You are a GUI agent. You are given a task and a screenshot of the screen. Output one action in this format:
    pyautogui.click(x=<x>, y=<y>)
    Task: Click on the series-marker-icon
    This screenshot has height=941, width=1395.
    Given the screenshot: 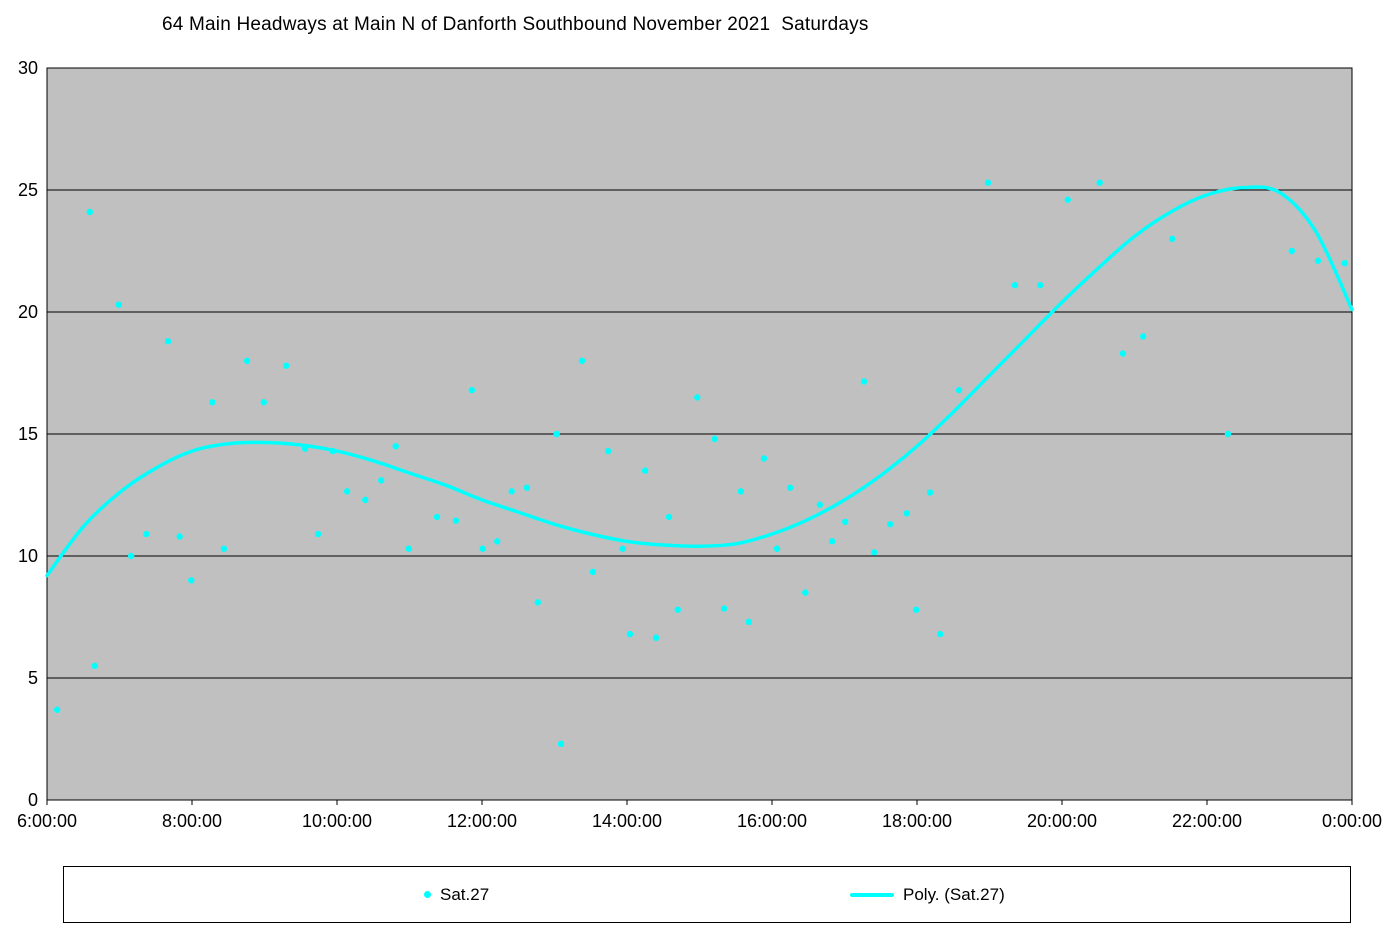 What is the action you would take?
    pyautogui.click(x=427, y=894)
    